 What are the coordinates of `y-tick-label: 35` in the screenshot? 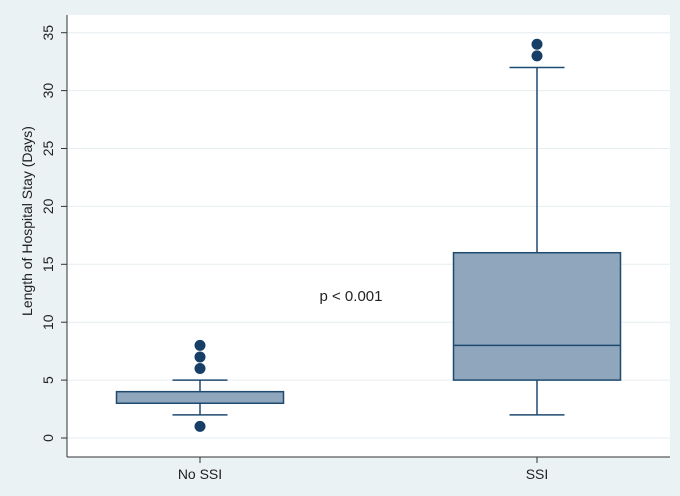 It's located at (48, 33).